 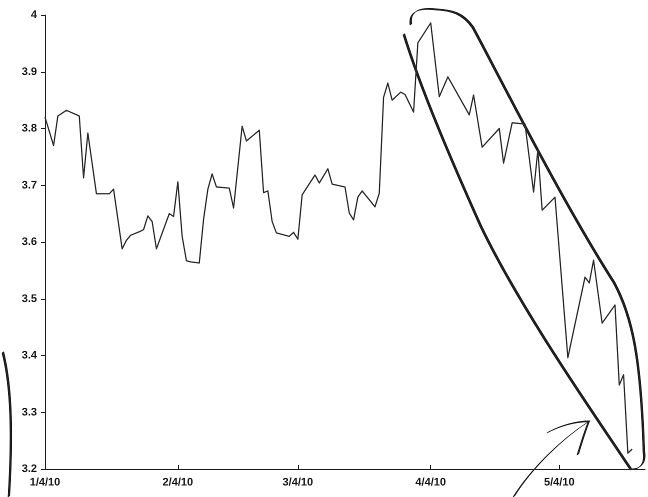 I want to click on x-tick-label: 3/4/10, so click(x=298, y=482).